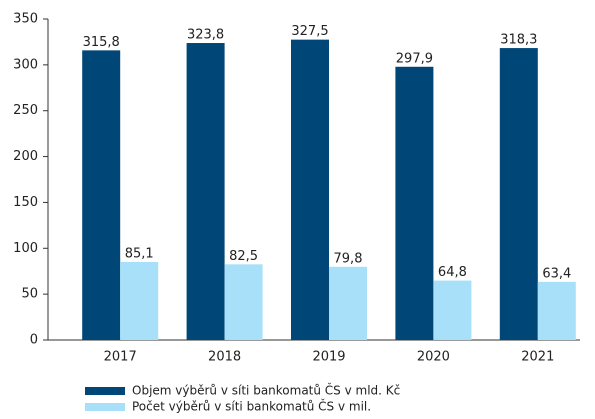 The height and width of the screenshot is (419, 595). Describe the element at coordinates (433, 357) in the screenshot. I see `x-tick-label: 2020` at that location.